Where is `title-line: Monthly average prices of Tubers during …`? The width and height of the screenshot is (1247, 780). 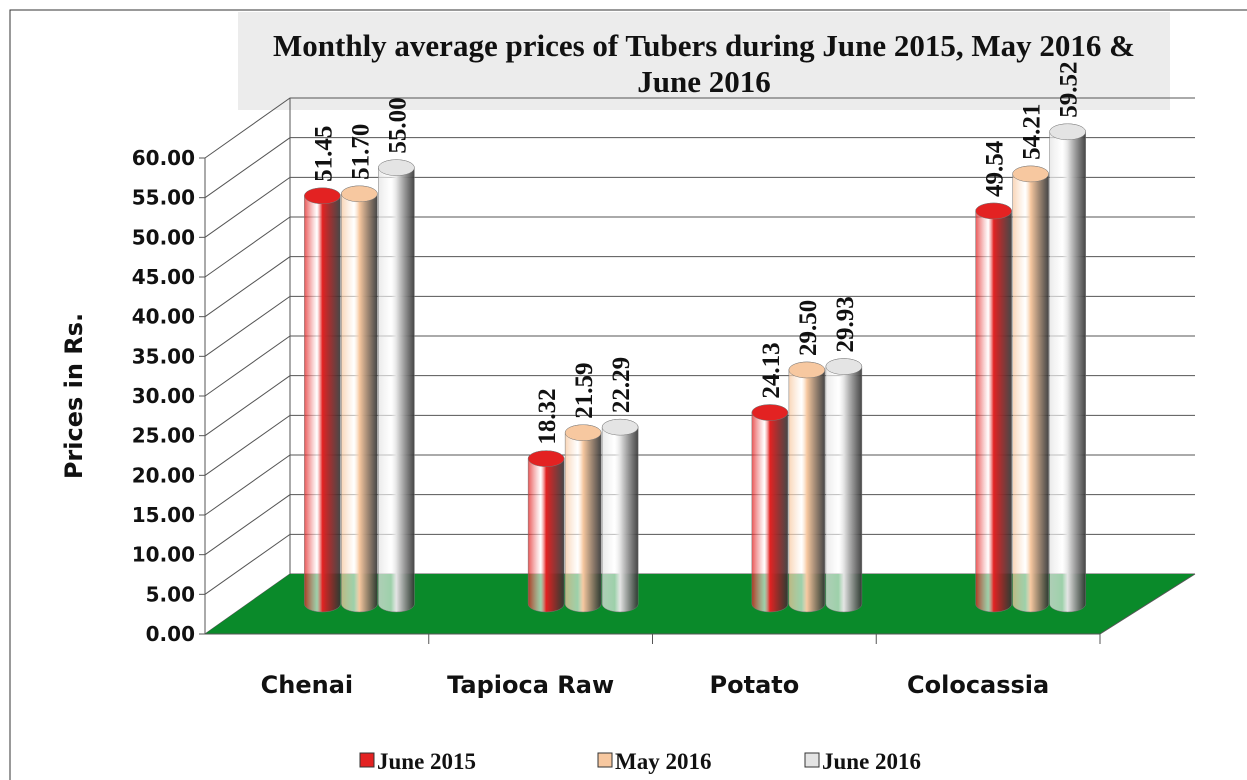 title-line: Monthly average prices of Tubers during … is located at coordinates (704, 45).